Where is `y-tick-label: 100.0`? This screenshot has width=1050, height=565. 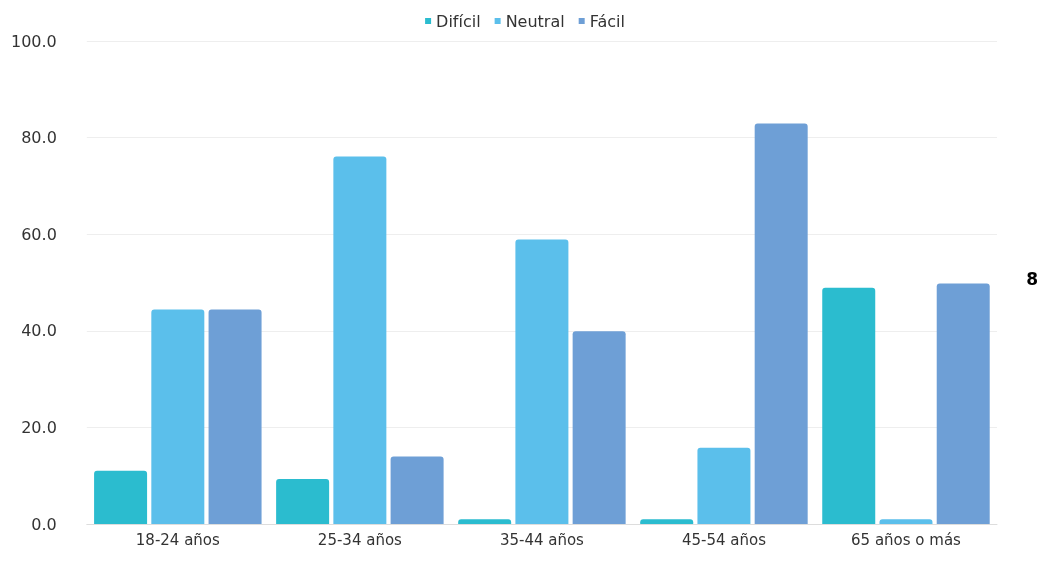 y-tick-label: 100.0 is located at coordinates (33, 41).